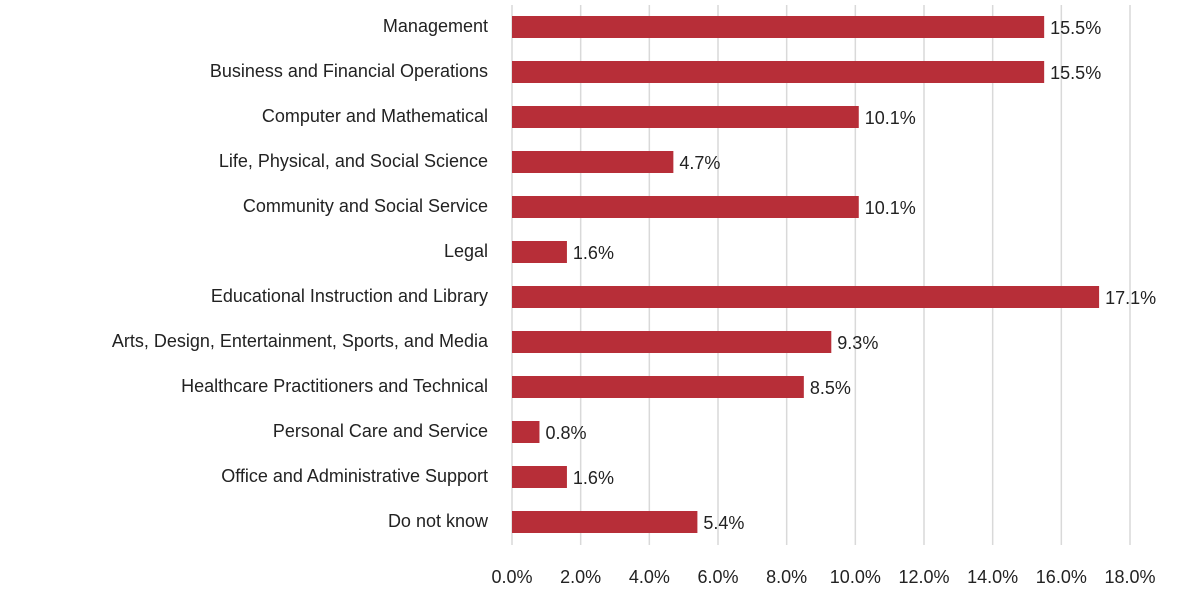  What do you see at coordinates (923, 577) in the screenshot?
I see `x-tick-label: 12.0%` at bounding box center [923, 577].